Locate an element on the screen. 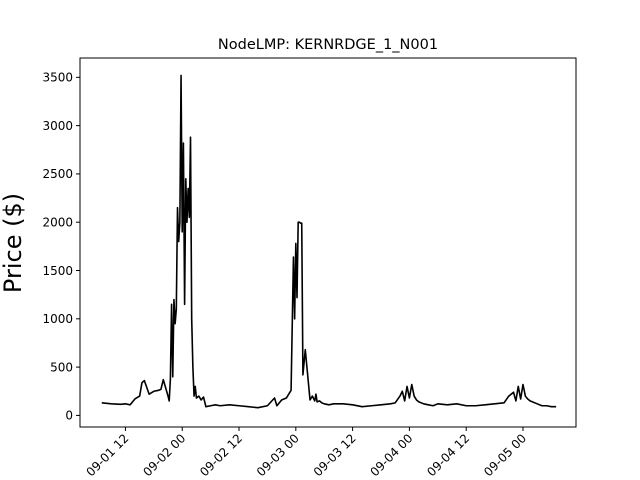 This screenshot has width=640, height=480. y-tick-label: 2500 is located at coordinates (57, 174).